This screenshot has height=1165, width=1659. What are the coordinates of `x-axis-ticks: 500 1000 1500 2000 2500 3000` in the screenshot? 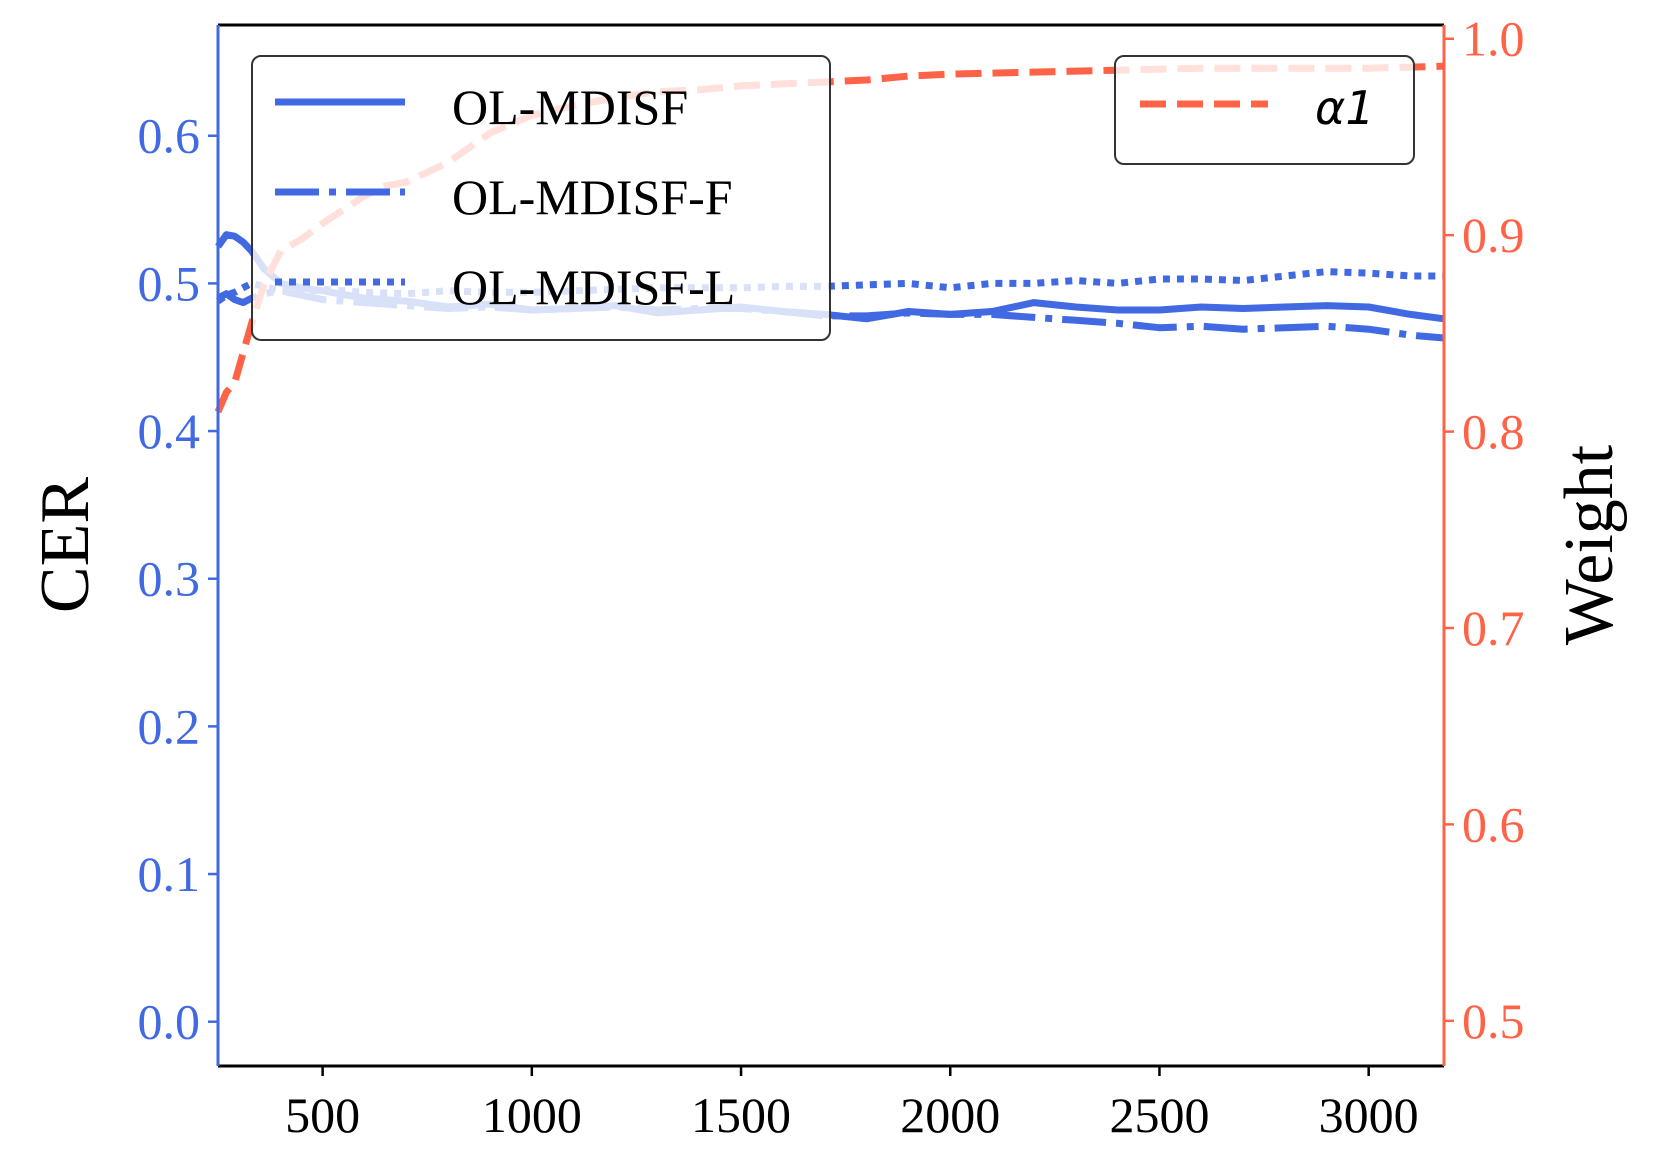 It's located at (852, 1104).